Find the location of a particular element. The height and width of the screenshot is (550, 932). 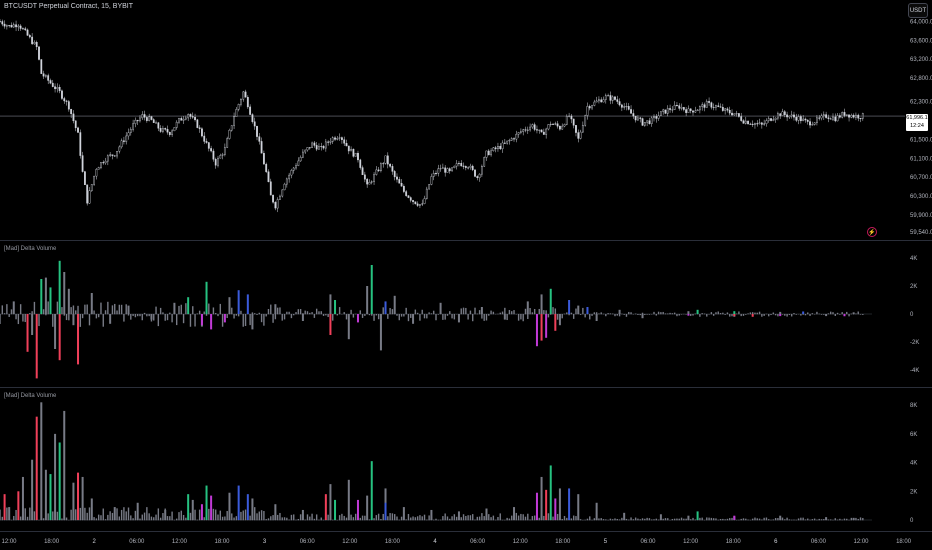

currency-button: USDT is located at coordinates (918, 10).